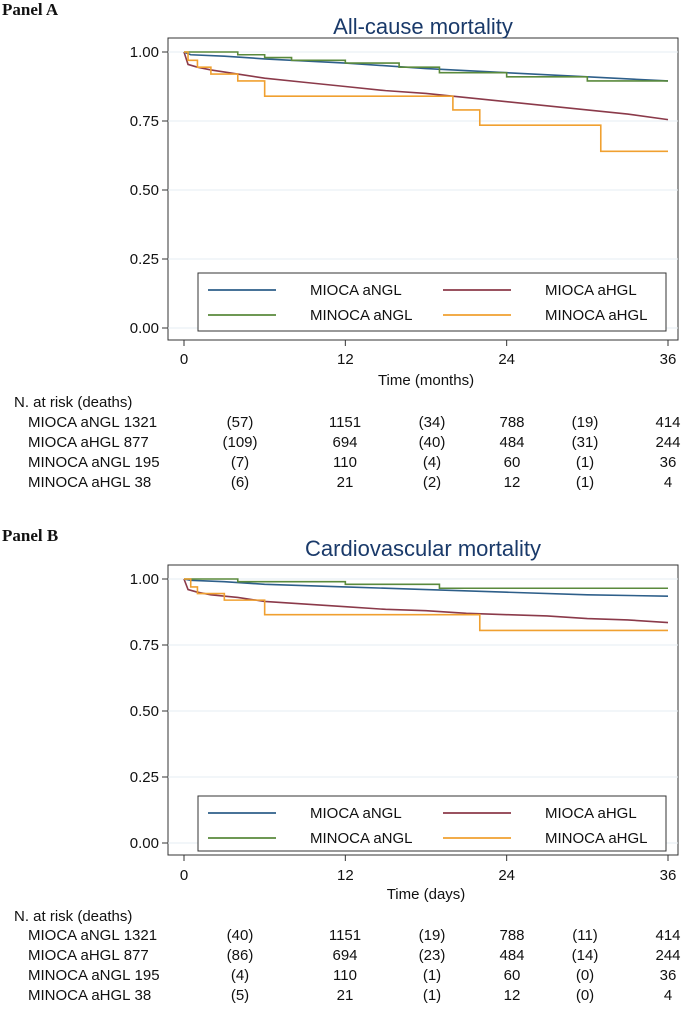 The image size is (685, 1017). Describe the element at coordinates (506, 359) in the screenshot. I see `p0-x-tick-label: 24` at that location.